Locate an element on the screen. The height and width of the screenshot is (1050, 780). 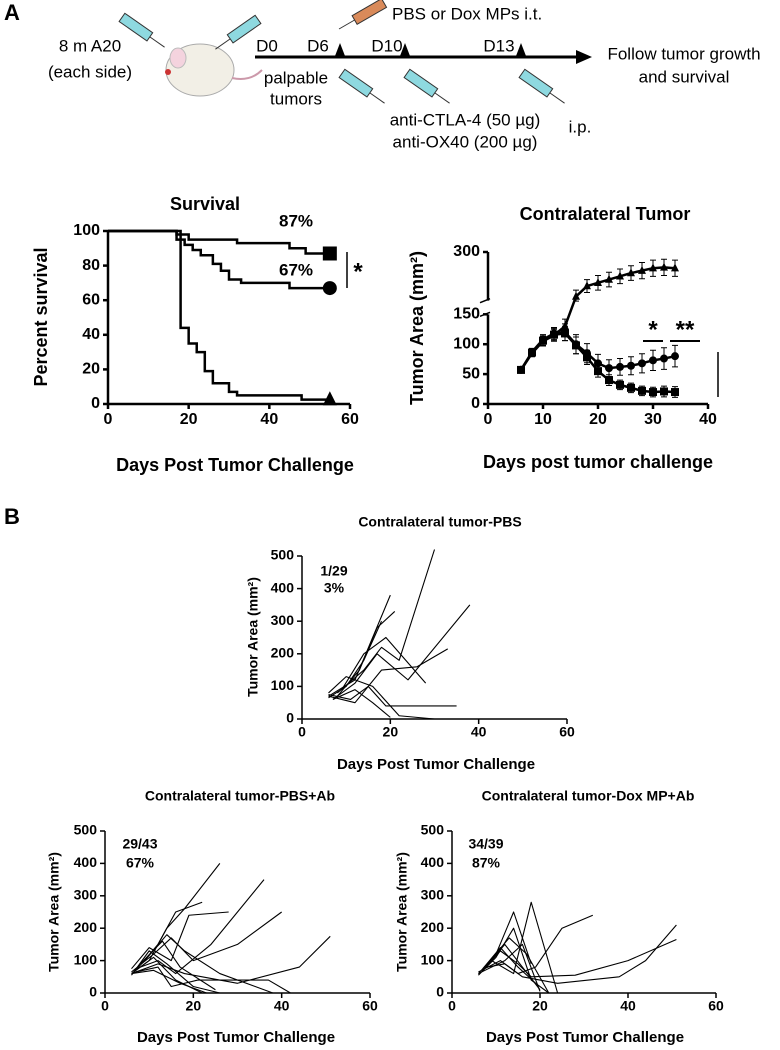
y-tick-label: 200 is located at coordinates (283, 653).